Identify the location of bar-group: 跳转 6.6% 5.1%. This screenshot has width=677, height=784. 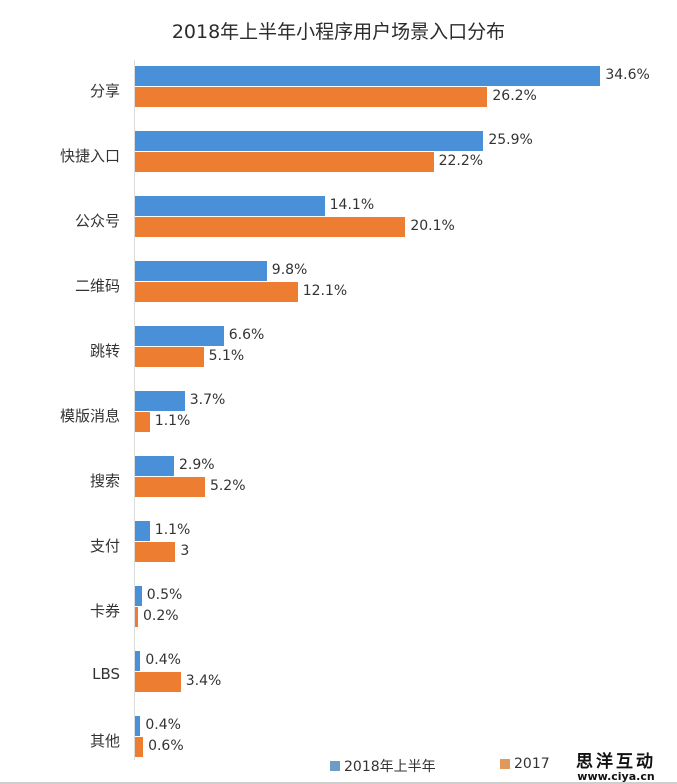
(338, 349).